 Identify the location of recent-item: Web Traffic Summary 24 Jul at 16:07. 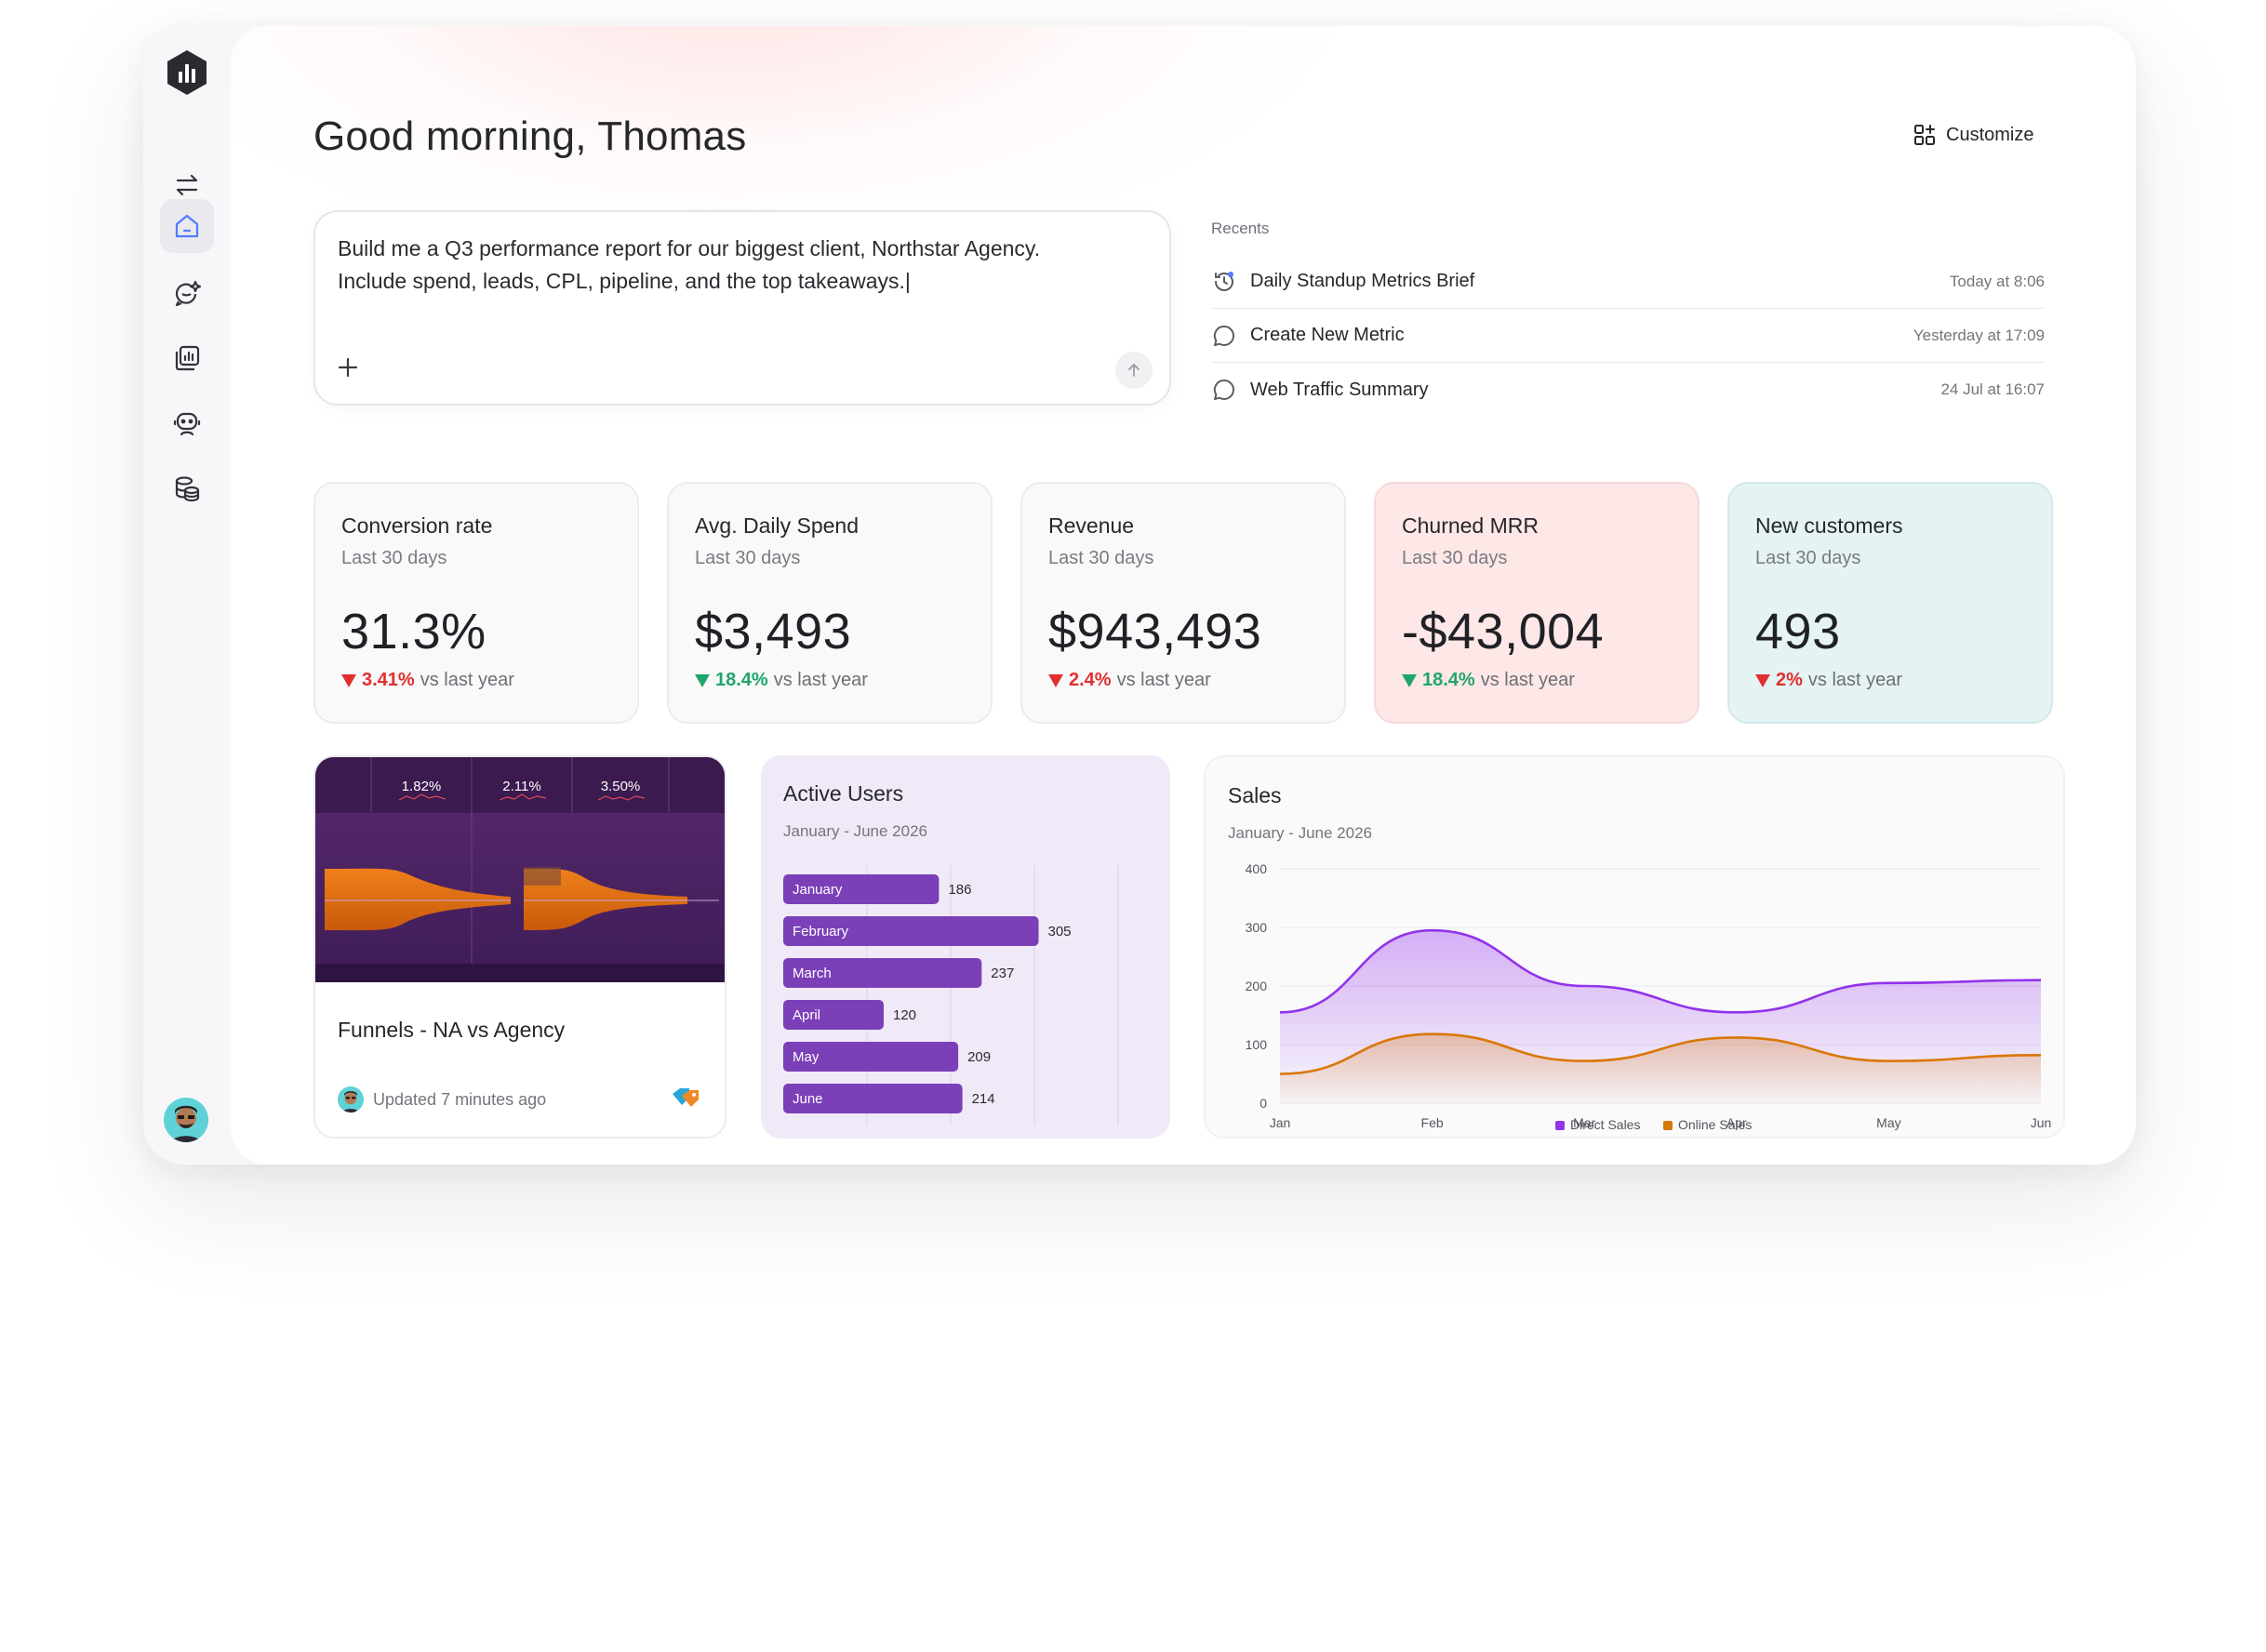
(1628, 390).